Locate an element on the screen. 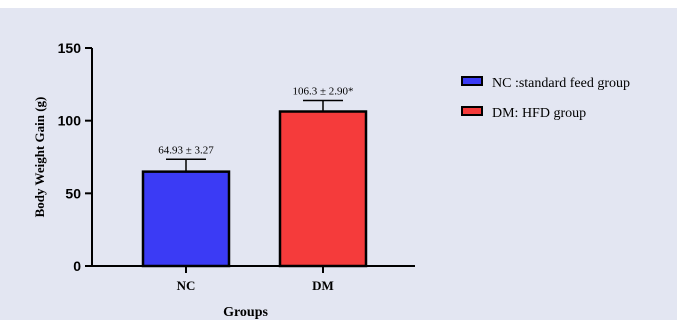 This screenshot has height=320, width=677. bar-dm is located at coordinates (323, 189).